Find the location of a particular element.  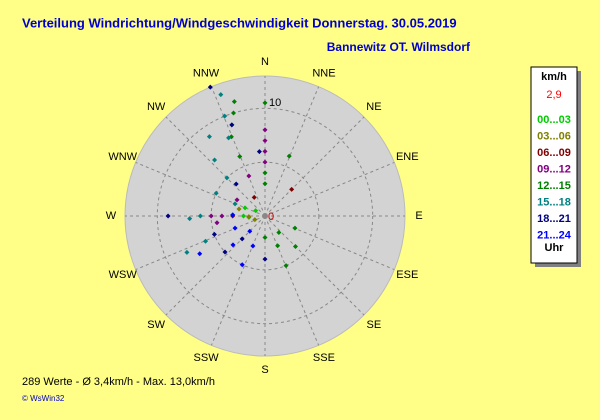

legend-entry: 21...24 is located at coordinates (554, 235).